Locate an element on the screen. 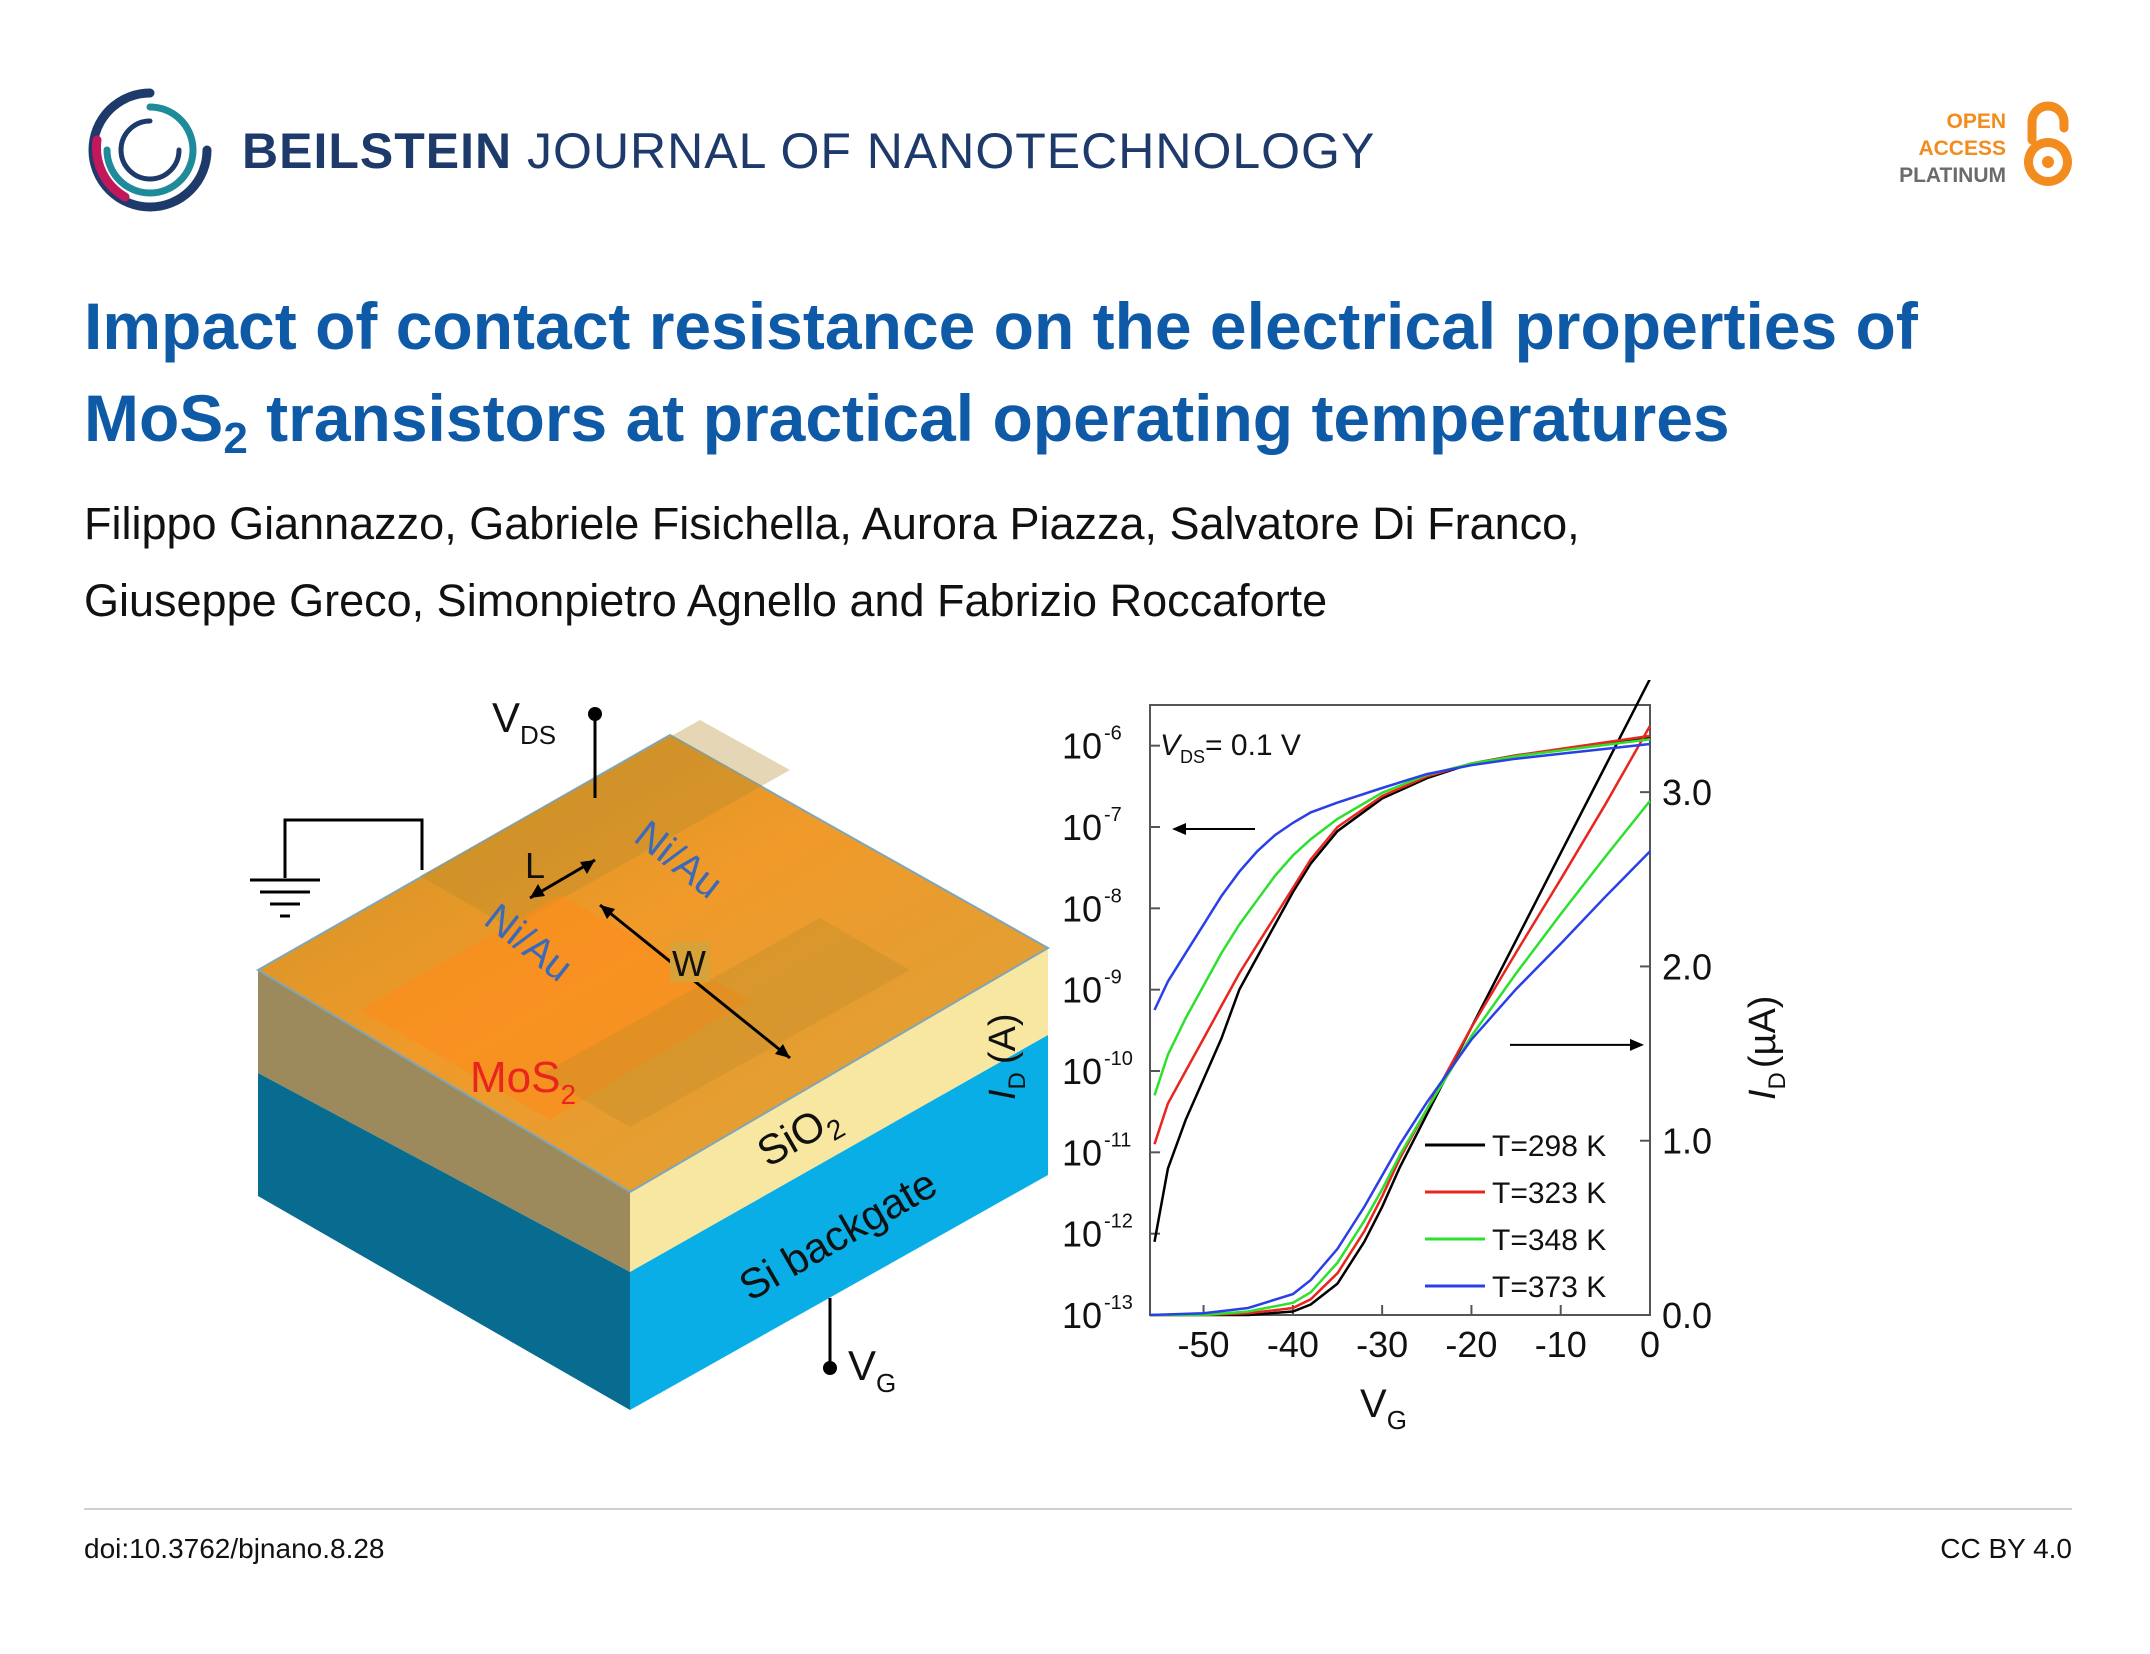 This screenshot has height=1654, width=2150. journal-name: BEILSTEIN JOURNAL OF NANOTECHNOLOGY is located at coordinates (808, 151).